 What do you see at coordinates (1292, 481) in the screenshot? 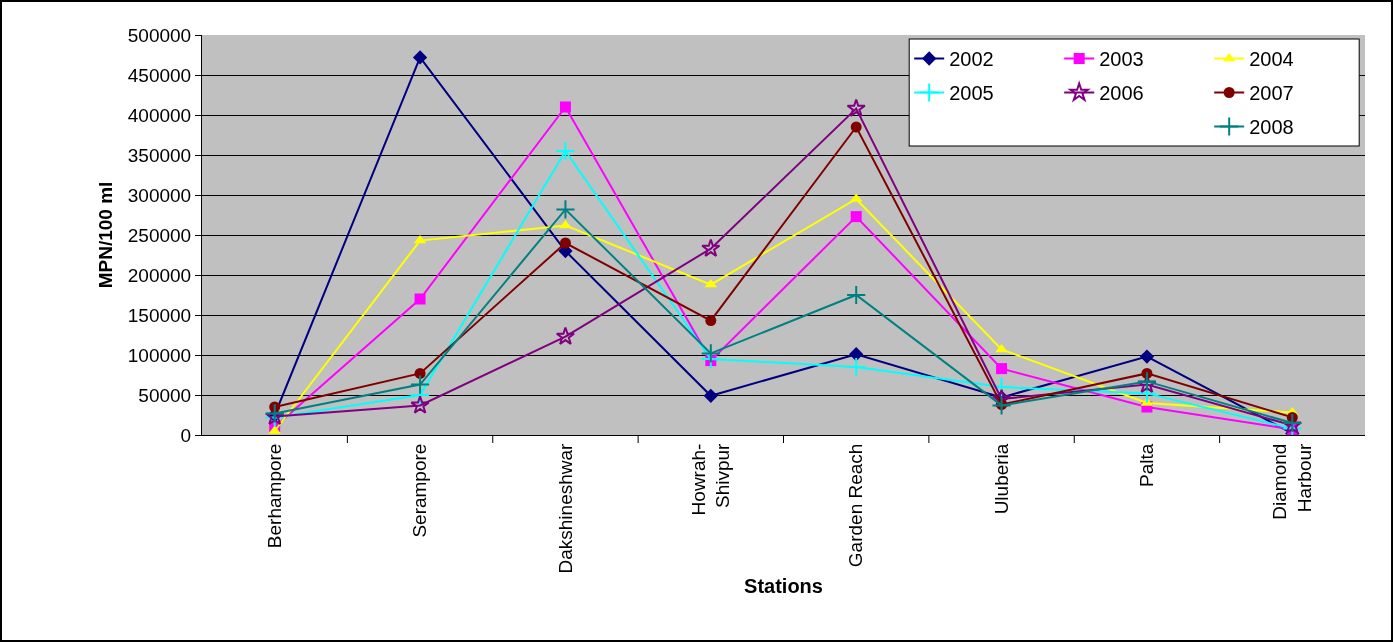
I see `x-tick-label: Diamond Harbour` at bounding box center [1292, 481].